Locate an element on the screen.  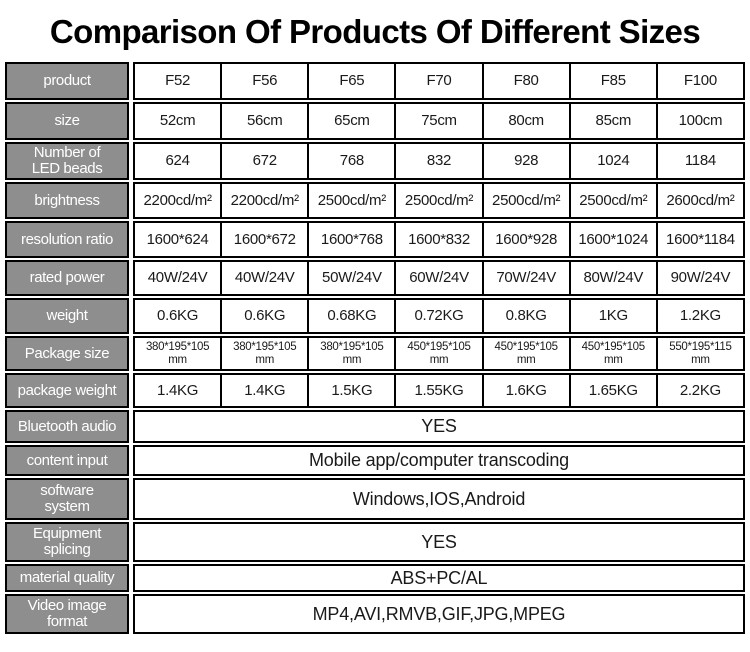
cell-line: 624 is located at coordinates (177, 161).